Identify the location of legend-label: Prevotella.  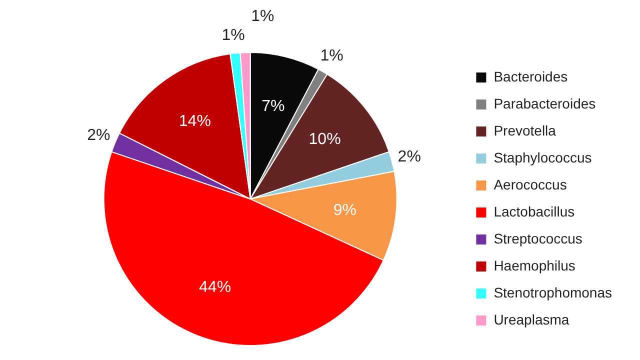
(525, 130).